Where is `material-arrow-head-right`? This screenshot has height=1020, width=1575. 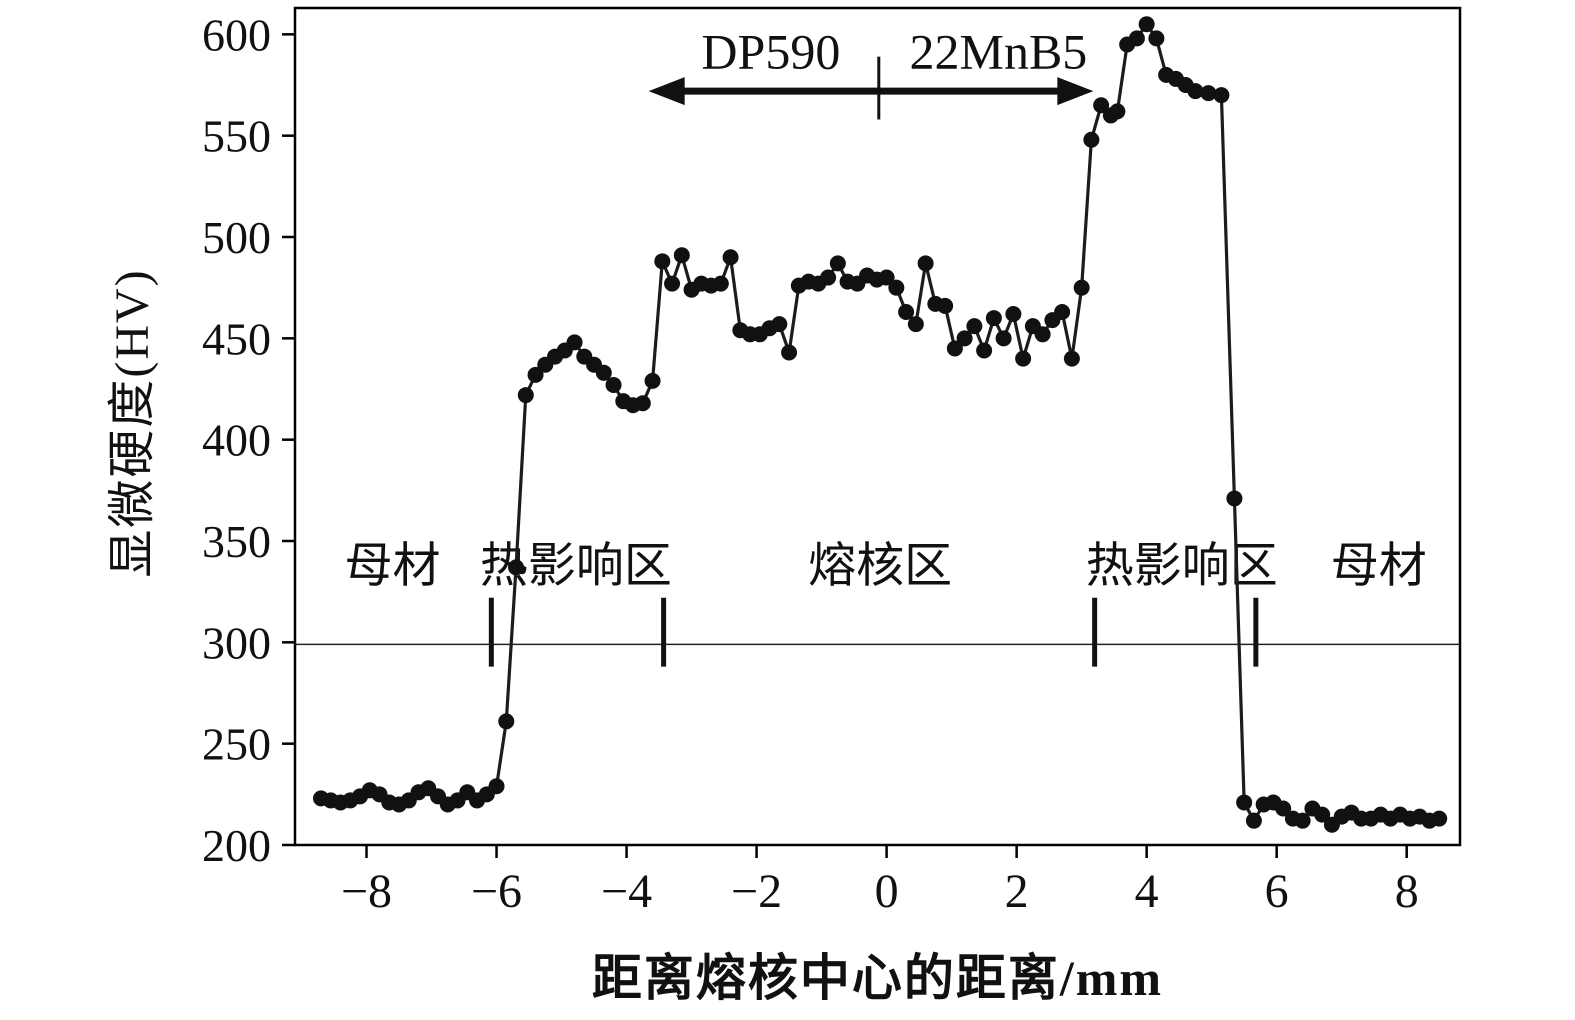 material-arrow-head-right is located at coordinates (1075, 91).